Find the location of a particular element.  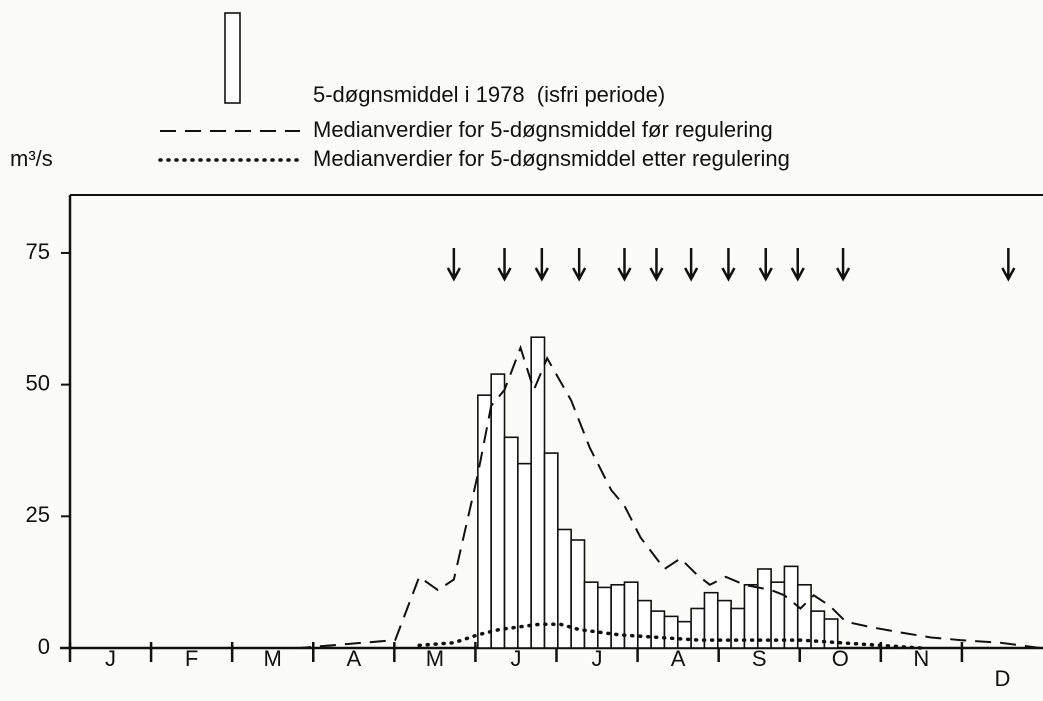

x-tick-label: S is located at coordinates (759, 658).